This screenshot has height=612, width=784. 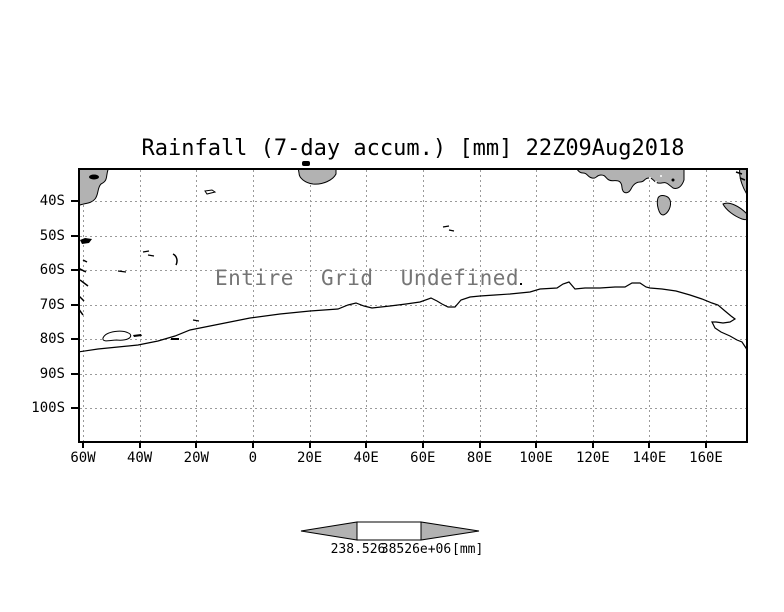 What do you see at coordinates (139, 458) in the screenshot?
I see `x-tick-label: 40W` at bounding box center [139, 458].